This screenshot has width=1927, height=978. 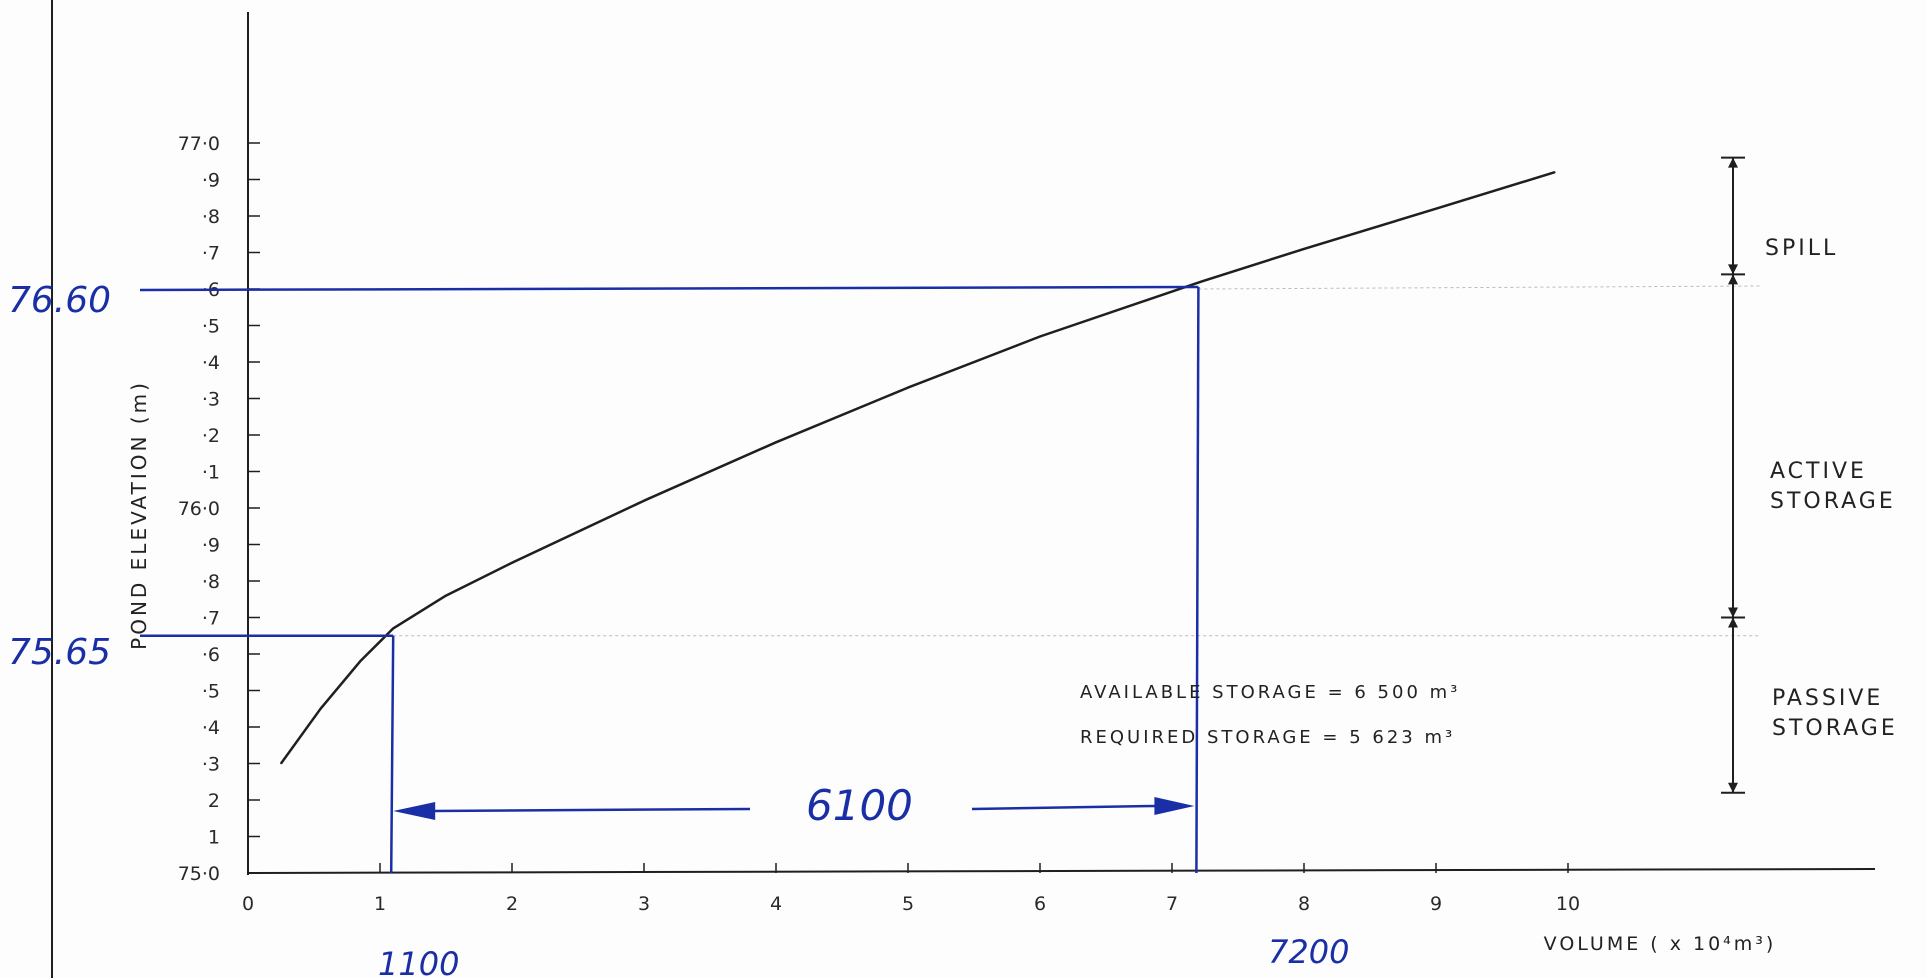 What do you see at coordinates (248, 904) in the screenshot?
I see `x-tick-label: 0` at bounding box center [248, 904].